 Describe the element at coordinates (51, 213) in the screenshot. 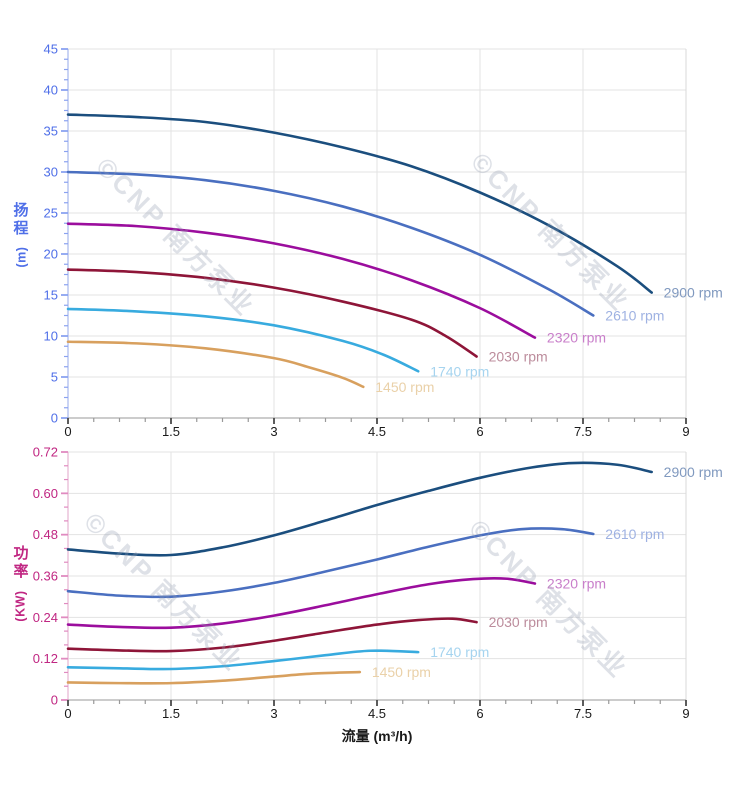

I see `y-tick-label: 25` at that location.